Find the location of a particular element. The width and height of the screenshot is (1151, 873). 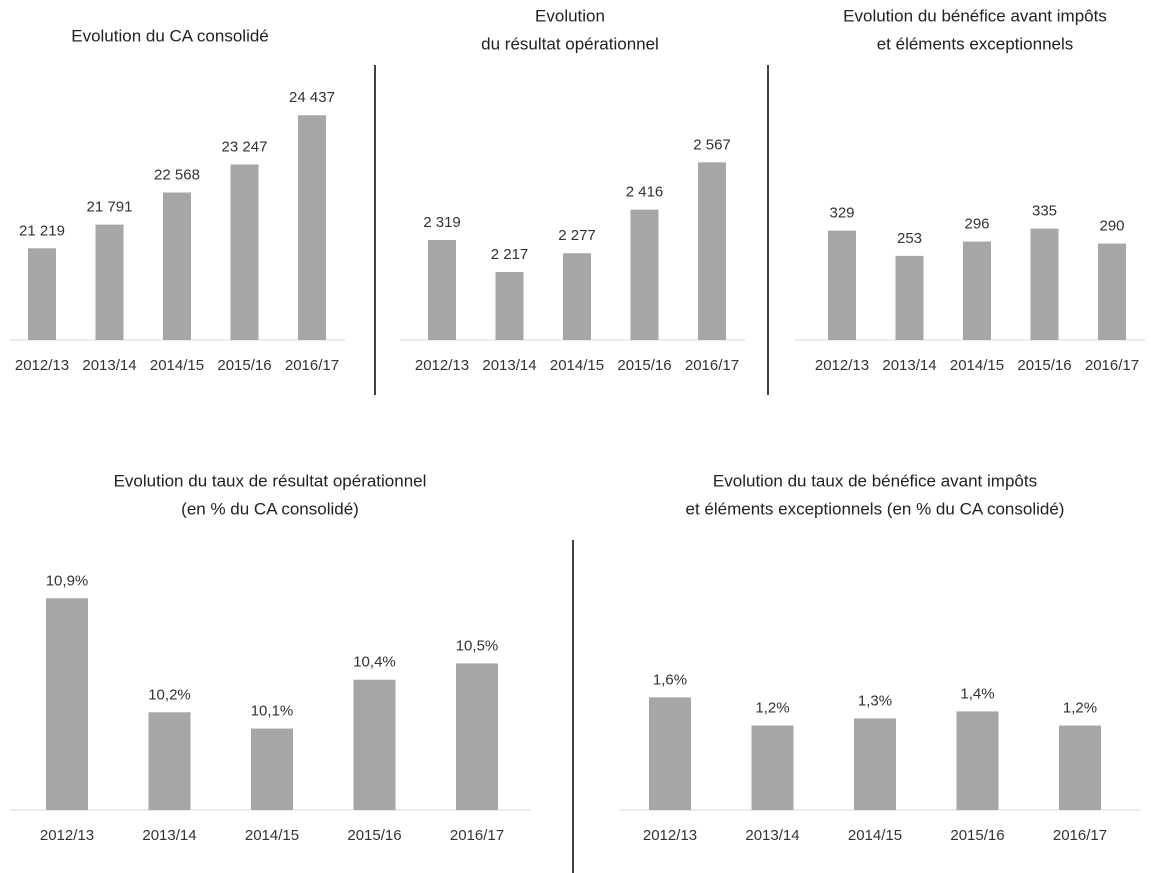

data-label: 10,5% is located at coordinates (477, 645).